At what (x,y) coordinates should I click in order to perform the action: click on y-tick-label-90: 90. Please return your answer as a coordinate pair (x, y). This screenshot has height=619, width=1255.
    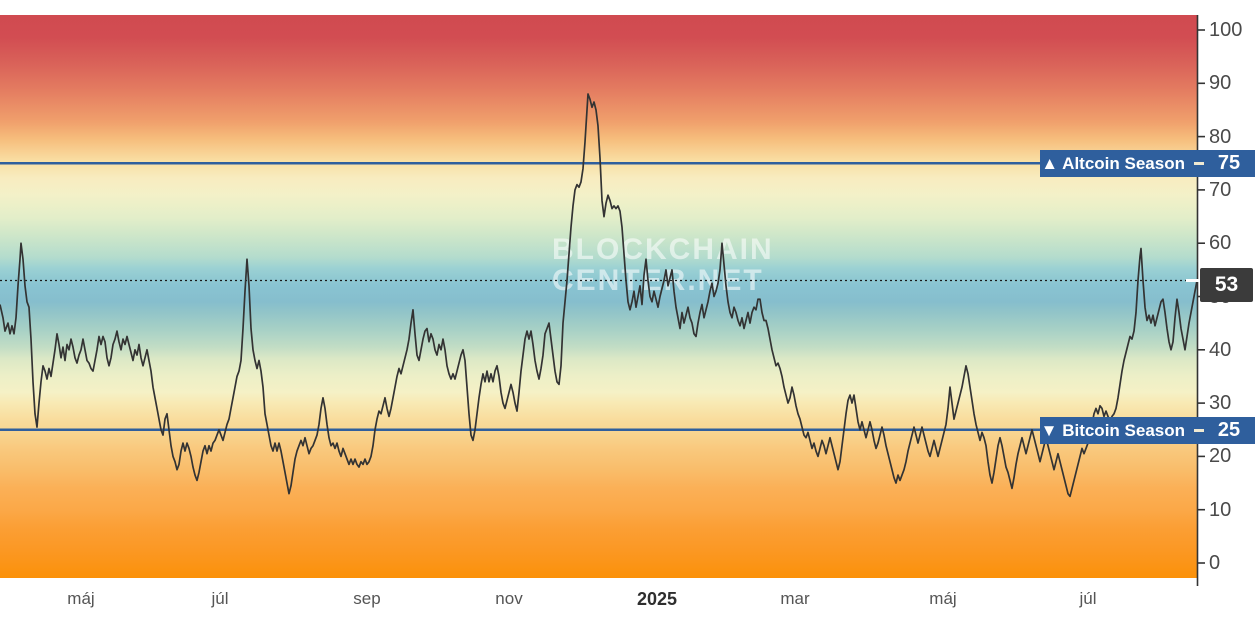
    Looking at the image, I should click on (1220, 83).